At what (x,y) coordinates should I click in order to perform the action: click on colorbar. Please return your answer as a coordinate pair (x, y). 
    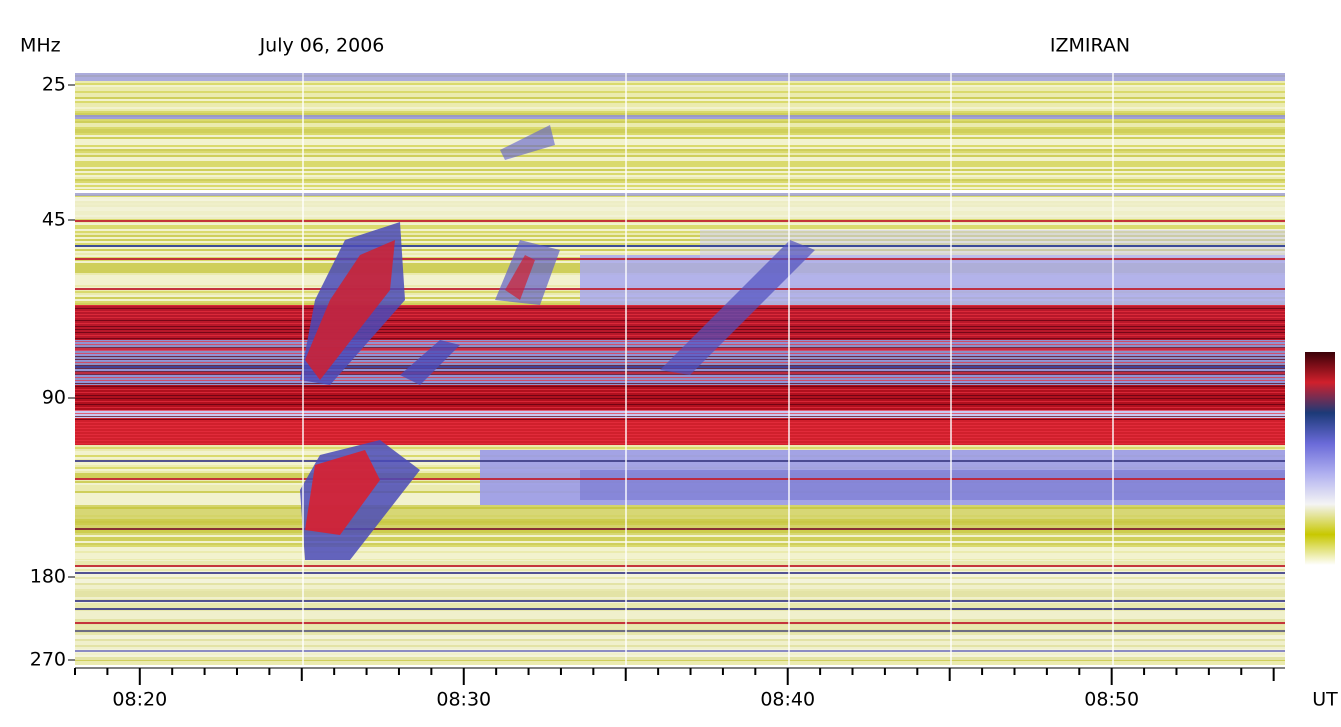
    Looking at the image, I should click on (1320, 458).